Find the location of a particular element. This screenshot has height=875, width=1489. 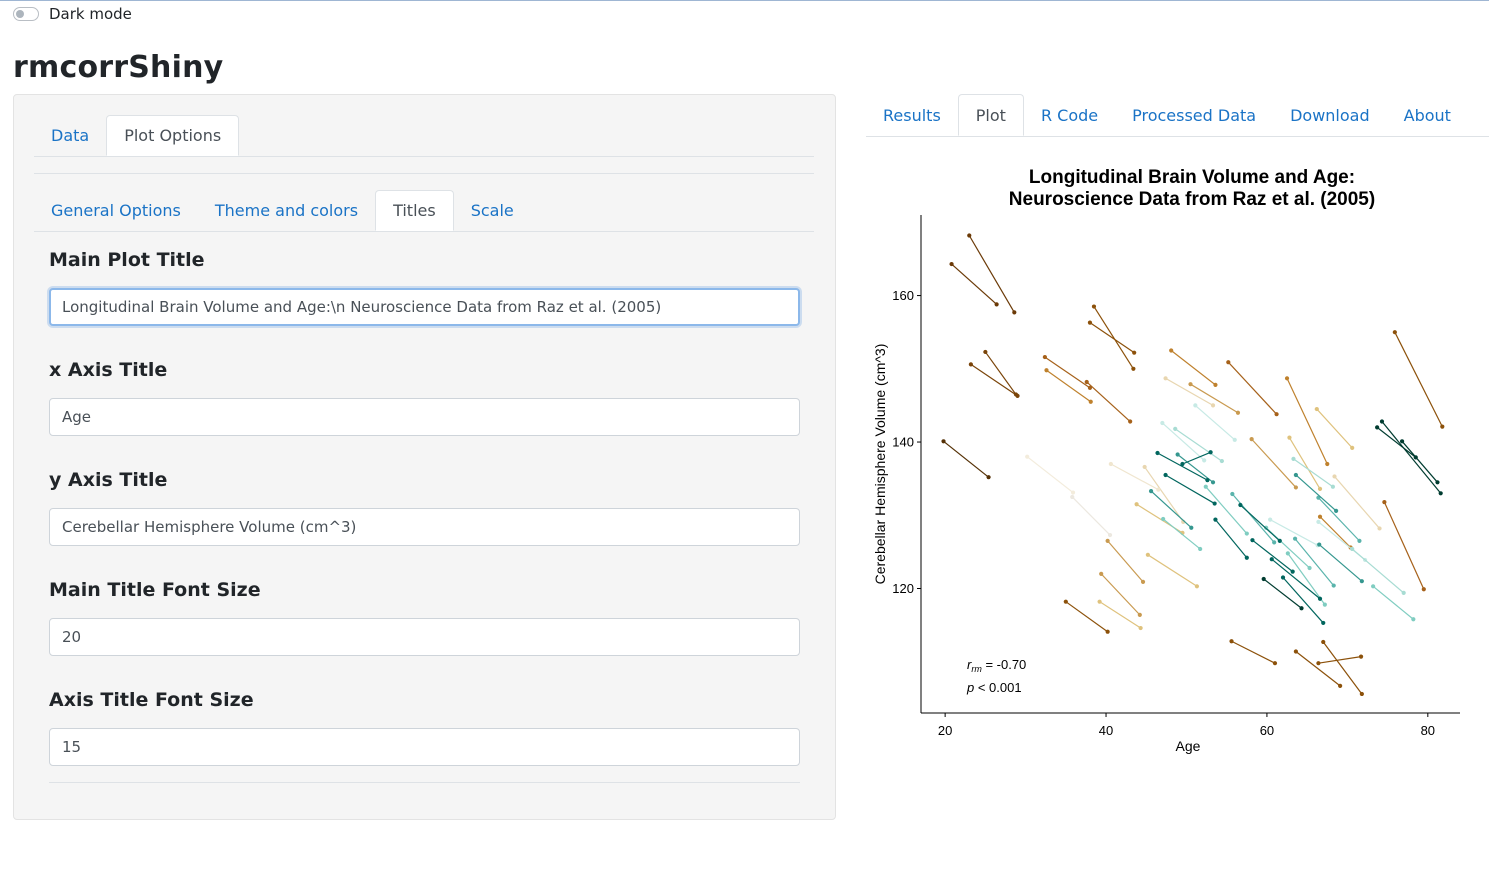

tab-processed-data: Processed Data is located at coordinates (1194, 115).